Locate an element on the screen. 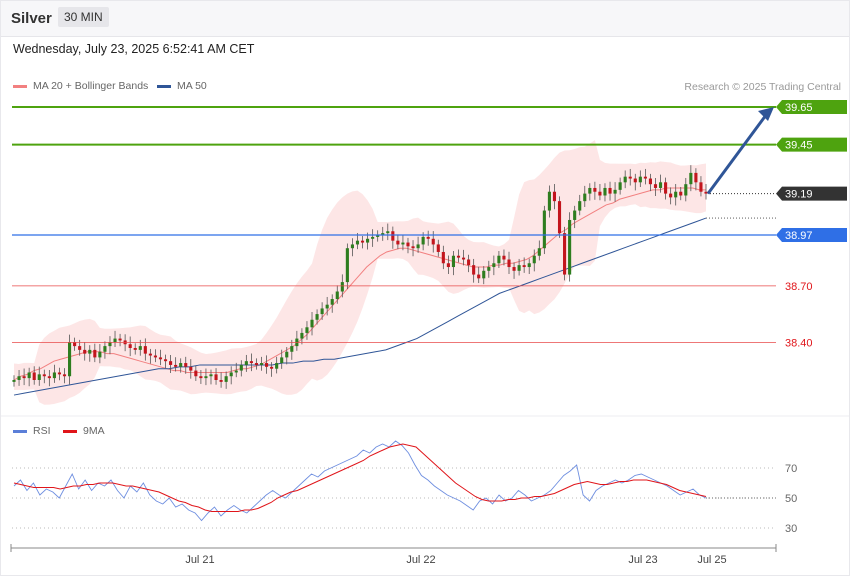  forecast-arrow-shaft is located at coordinates (736, 155).